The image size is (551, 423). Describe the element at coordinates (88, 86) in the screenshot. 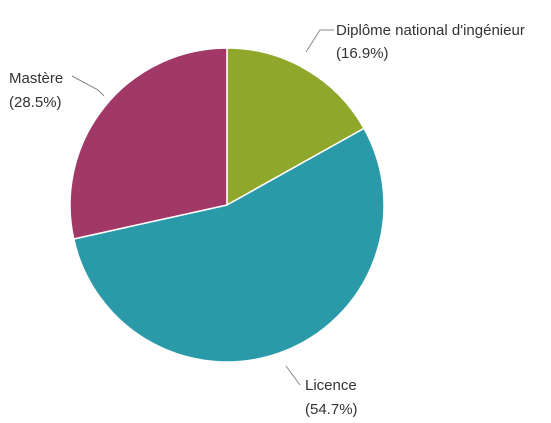

I see `connector-mastere` at that location.